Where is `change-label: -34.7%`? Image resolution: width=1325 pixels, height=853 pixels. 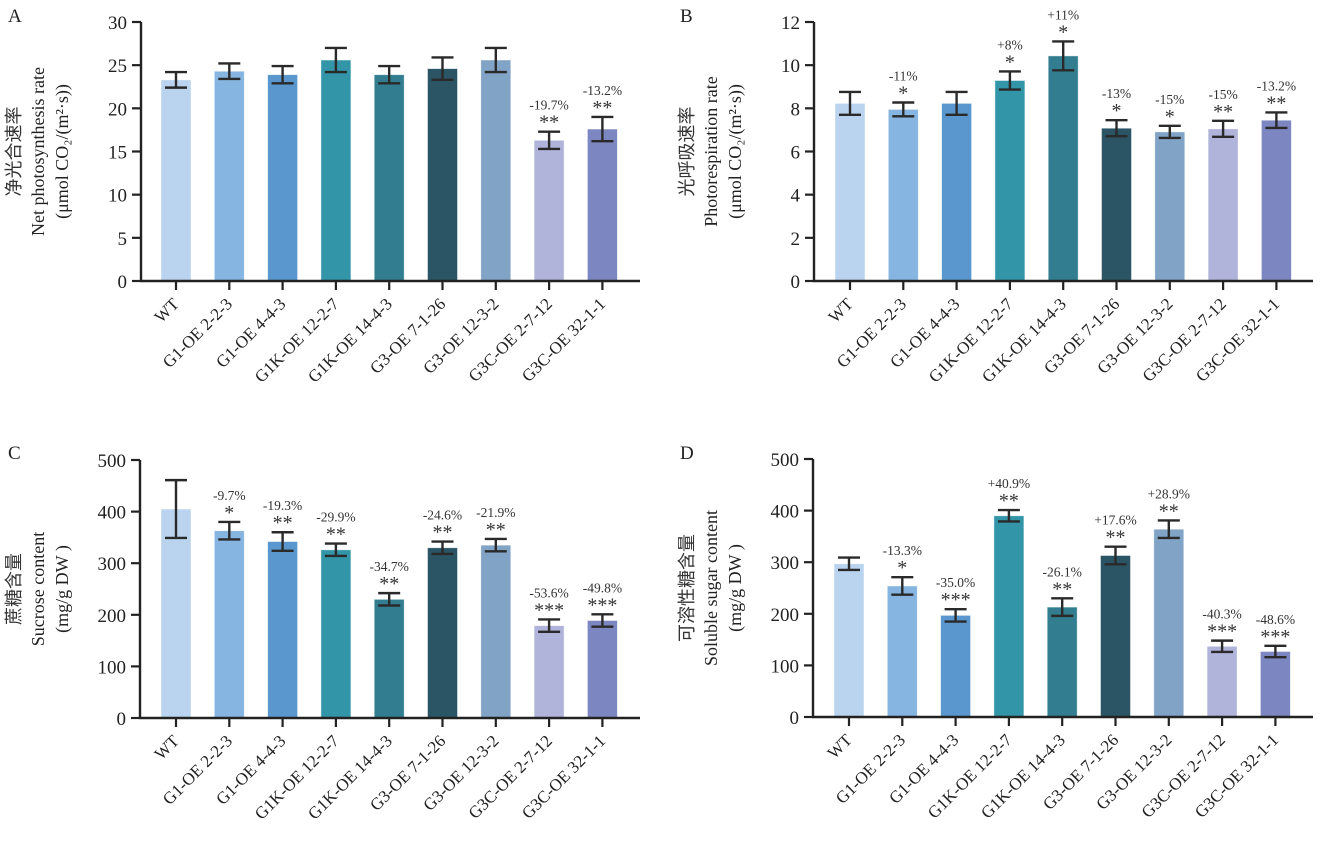 change-label: -34.7% is located at coordinates (389, 566).